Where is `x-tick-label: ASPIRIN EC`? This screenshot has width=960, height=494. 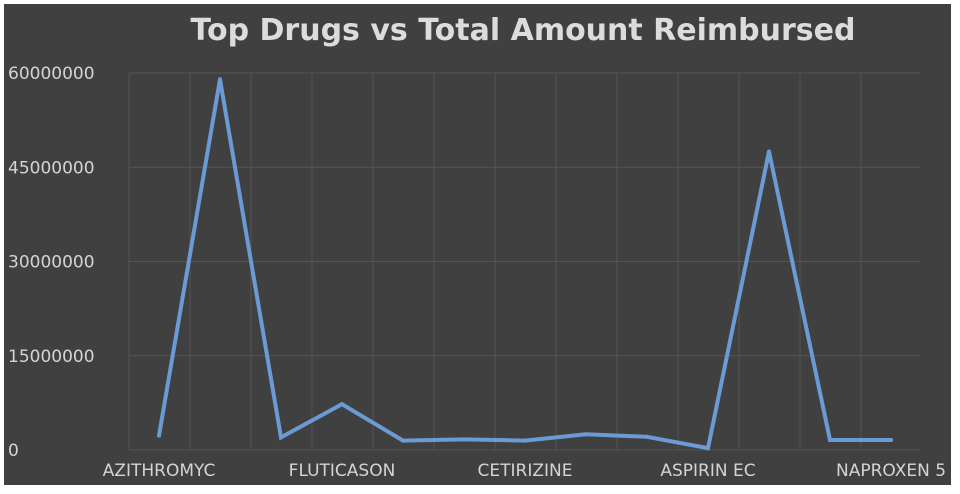 x-tick-label: ASPIRIN EC is located at coordinates (707, 471).